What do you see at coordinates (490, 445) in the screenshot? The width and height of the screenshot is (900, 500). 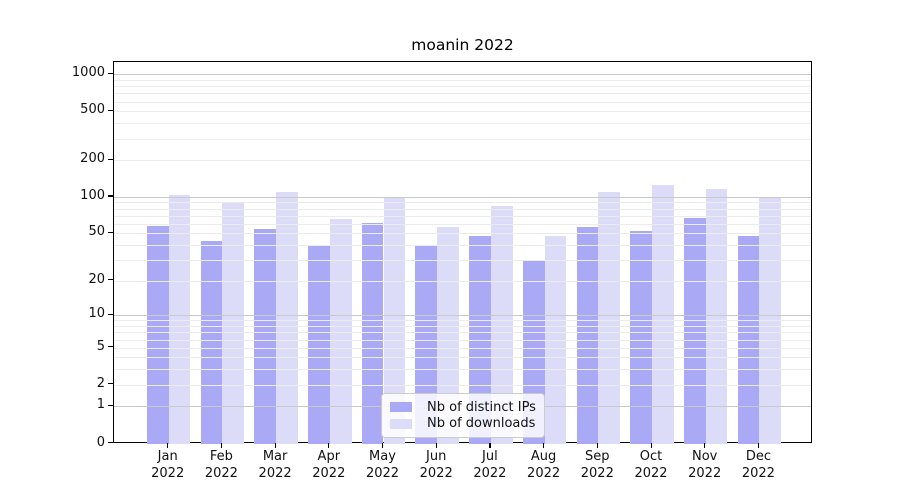 I see `x-tick-mark-jul` at bounding box center [490, 445].